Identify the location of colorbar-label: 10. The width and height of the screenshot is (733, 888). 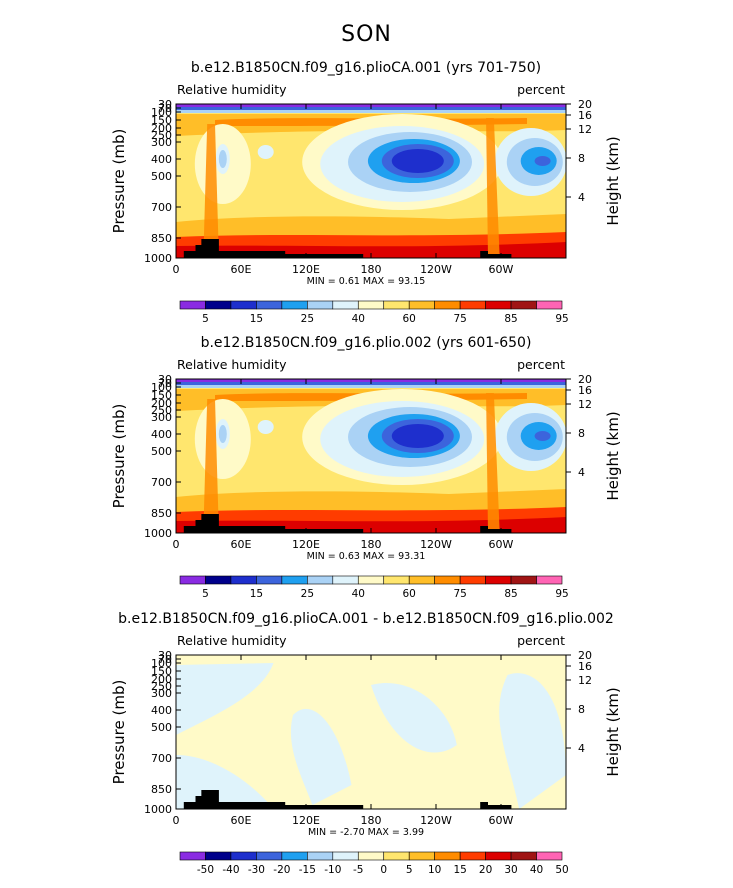
(434, 870).